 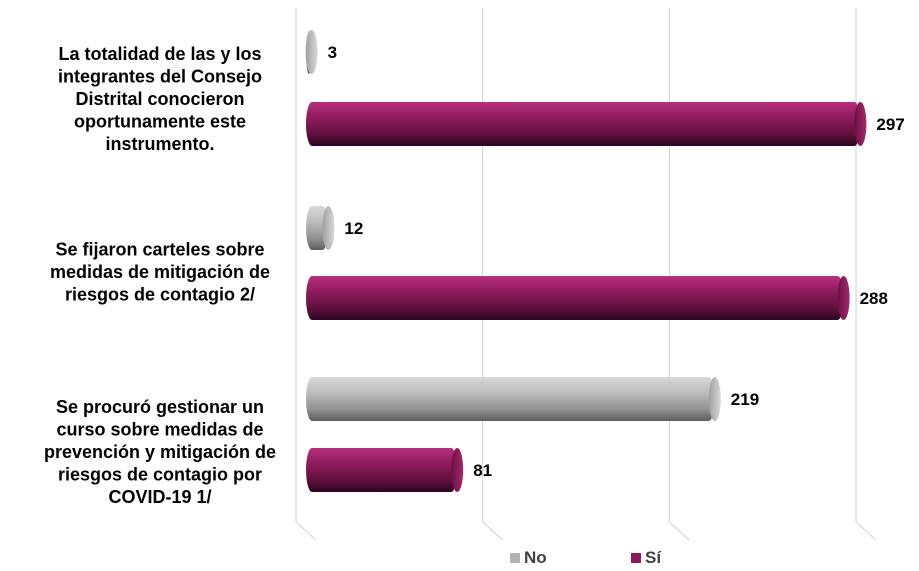 What do you see at coordinates (482, 470) in the screenshot?
I see `value-label-2-3: 81` at bounding box center [482, 470].